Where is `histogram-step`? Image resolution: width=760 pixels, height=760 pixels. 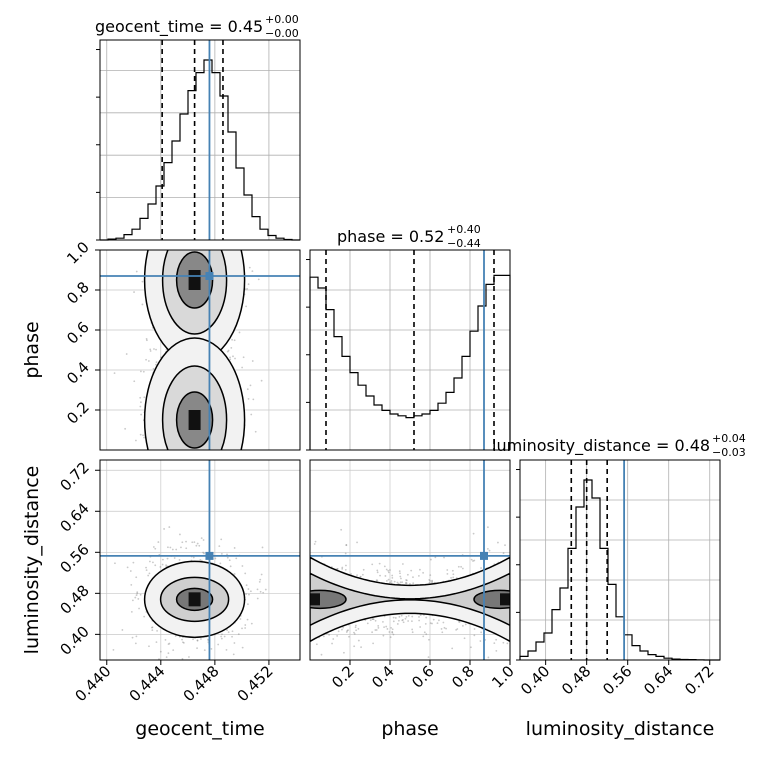 histogram-step is located at coordinates (200, 150).